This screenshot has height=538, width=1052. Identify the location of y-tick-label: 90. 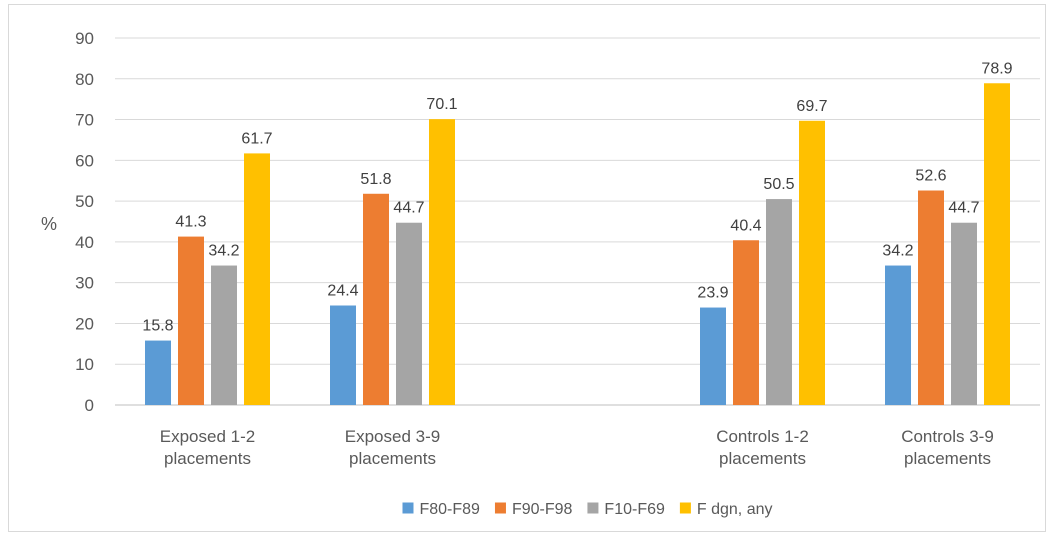
(84, 38).